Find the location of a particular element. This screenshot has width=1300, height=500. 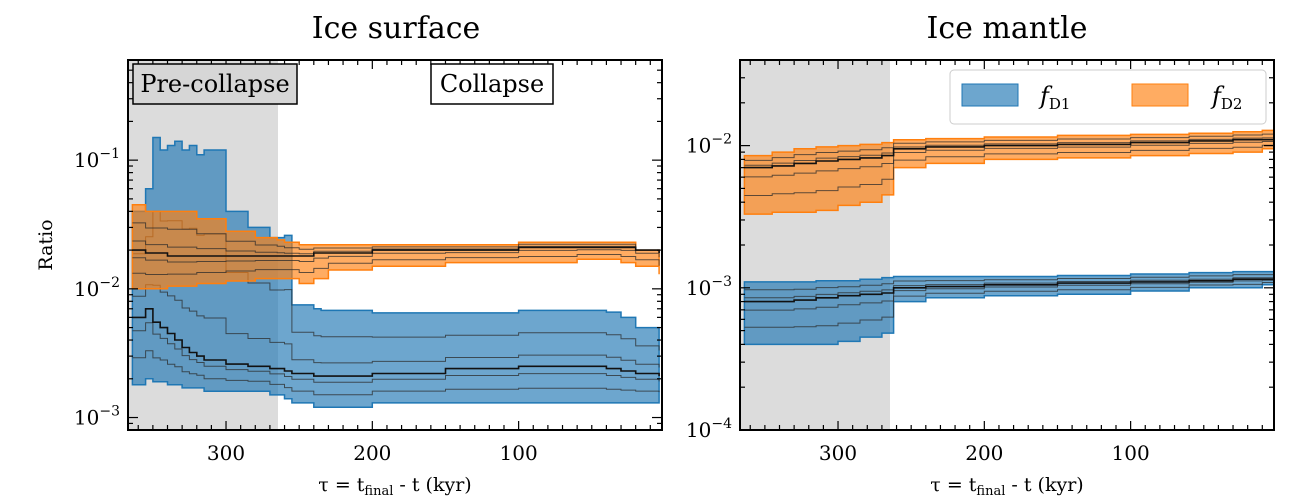

pre-collapse-annotation: Pre-collapse is located at coordinates (215, 84).